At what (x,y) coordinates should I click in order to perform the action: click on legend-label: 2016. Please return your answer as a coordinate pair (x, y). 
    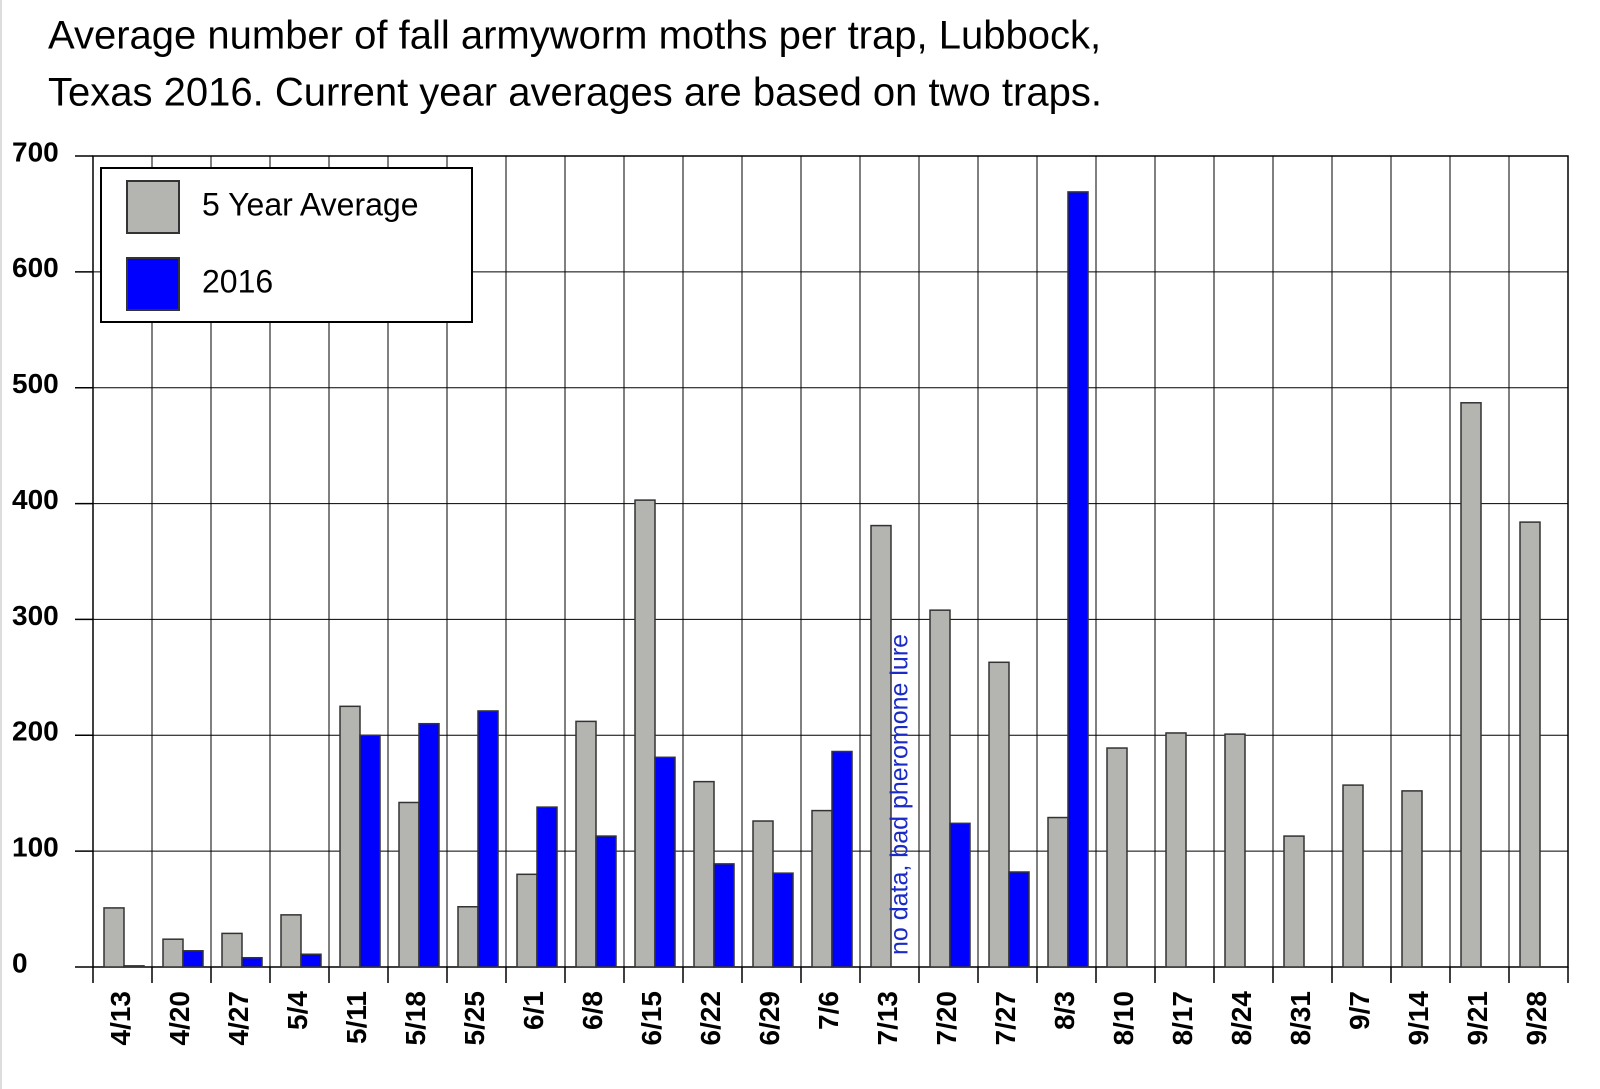
    Looking at the image, I should click on (237, 281).